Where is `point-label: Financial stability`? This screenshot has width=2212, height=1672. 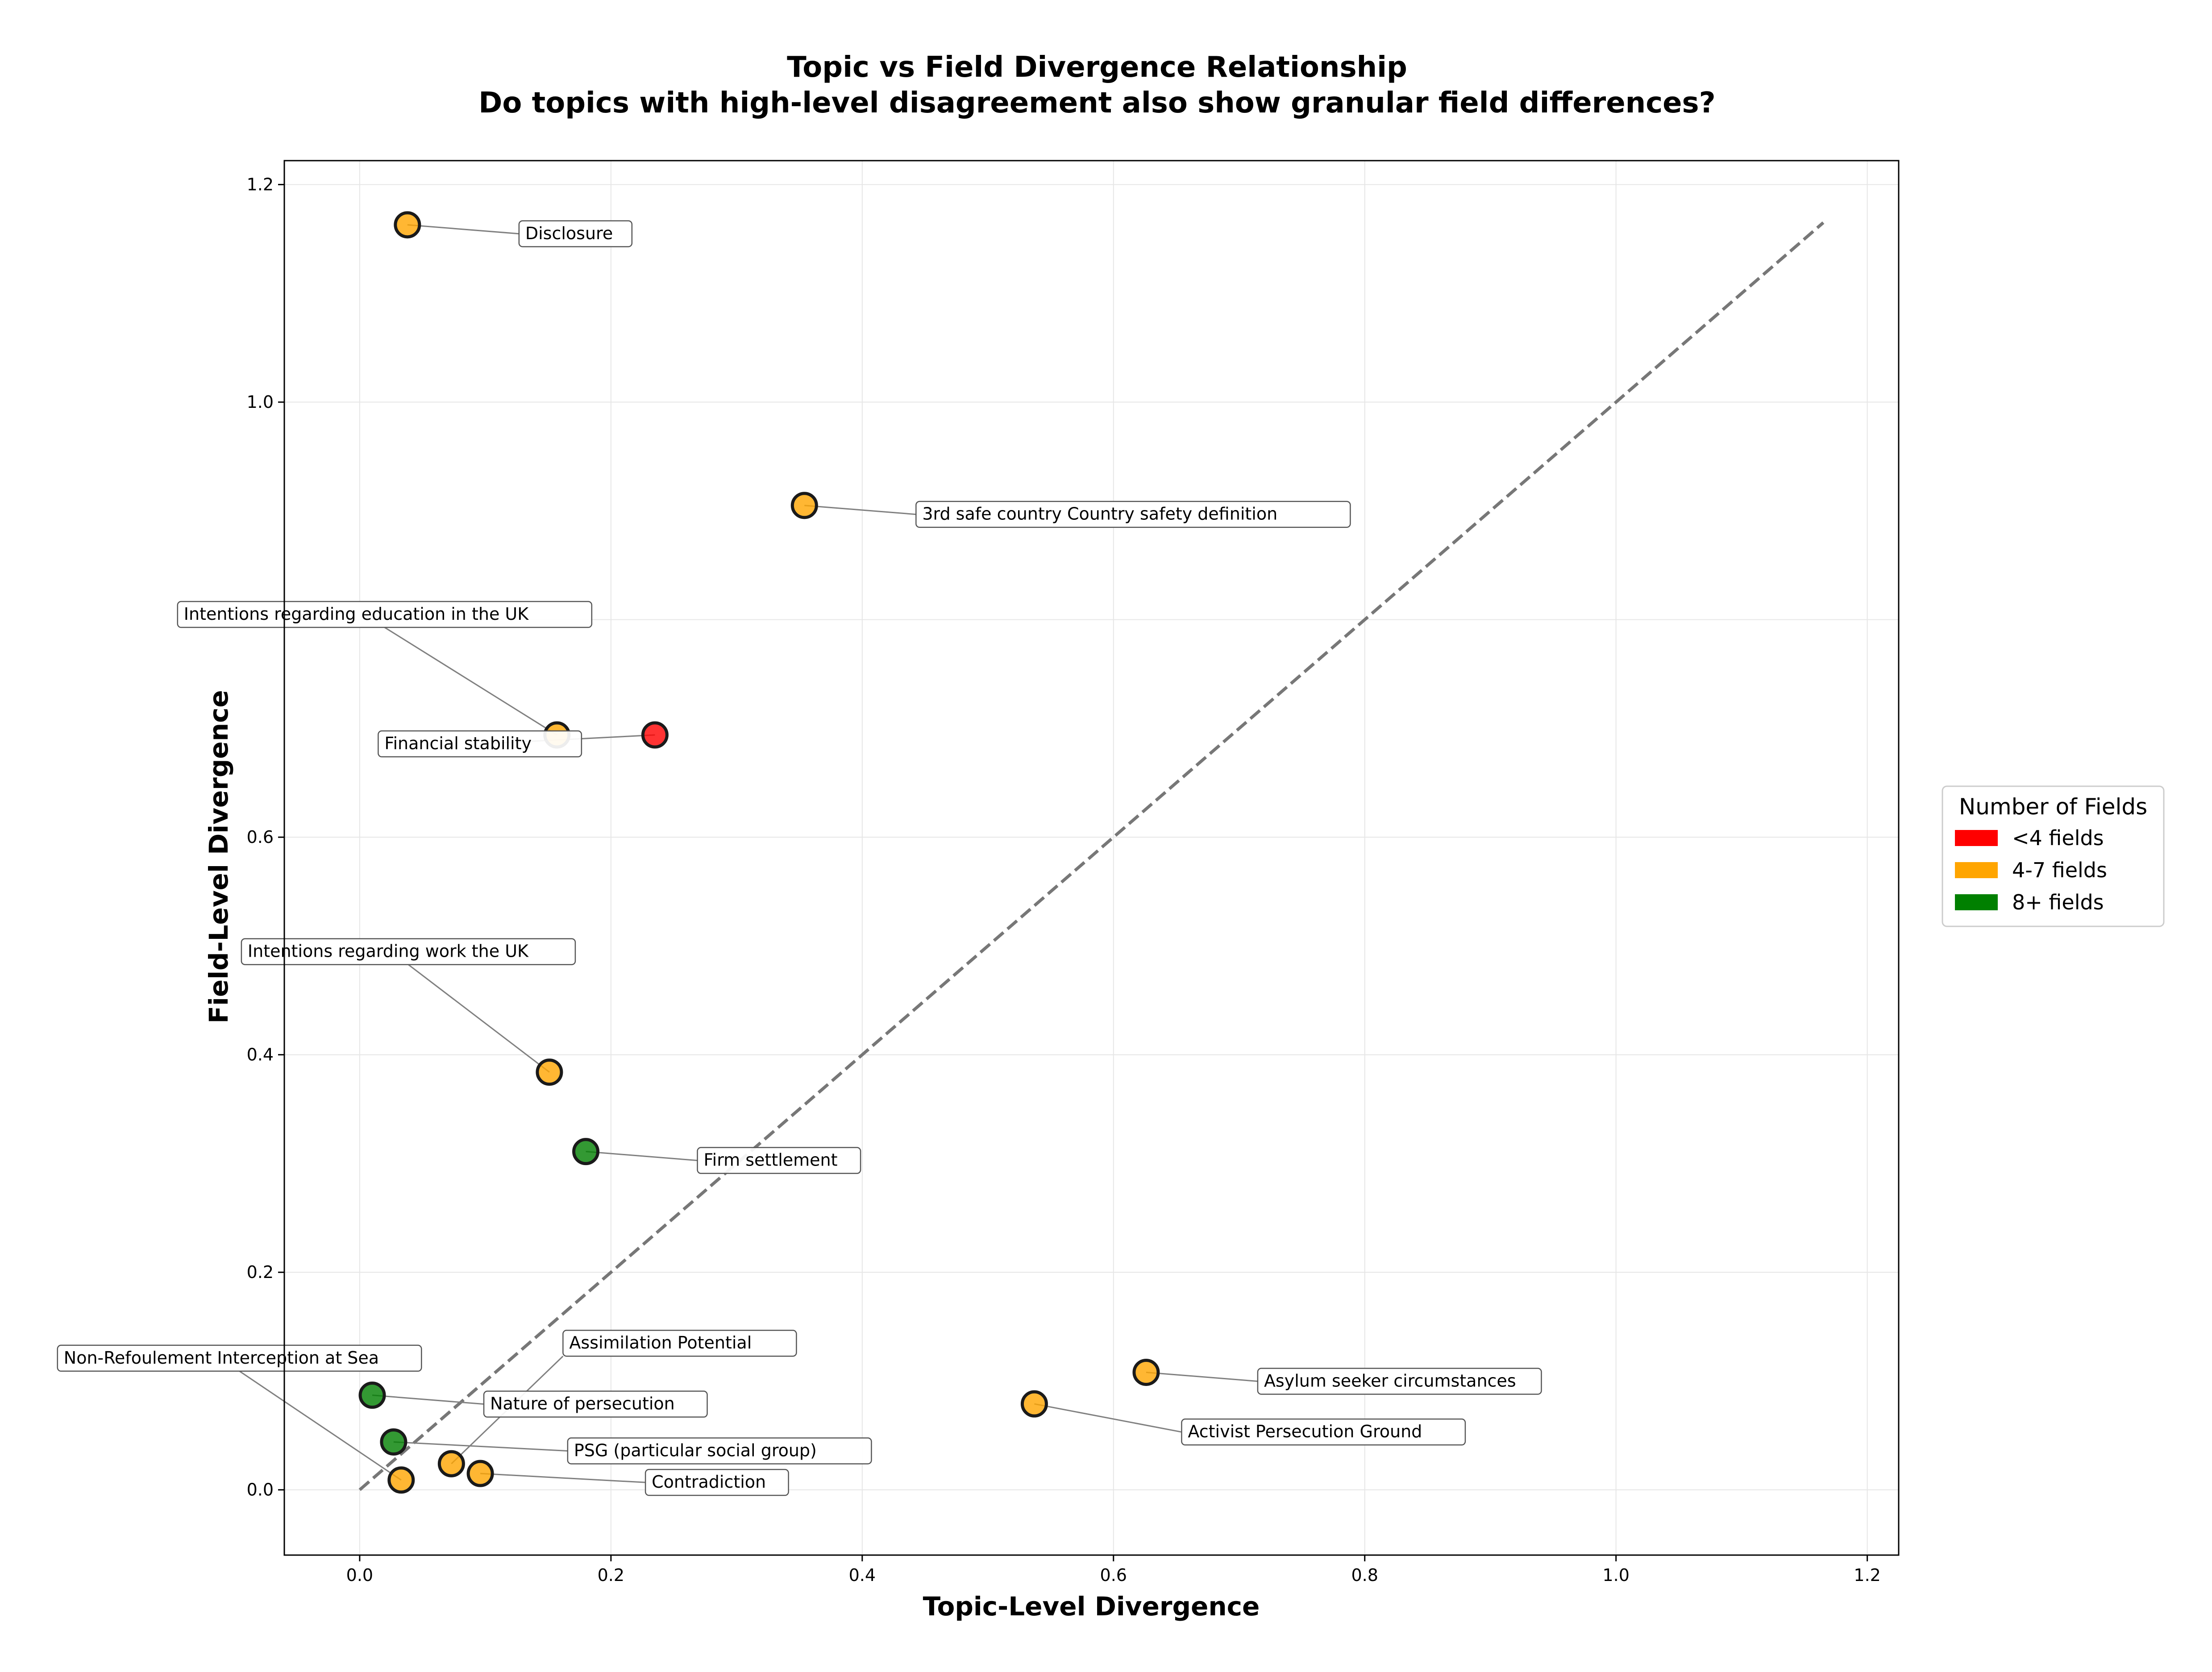 point-label: Financial stability is located at coordinates (458, 743).